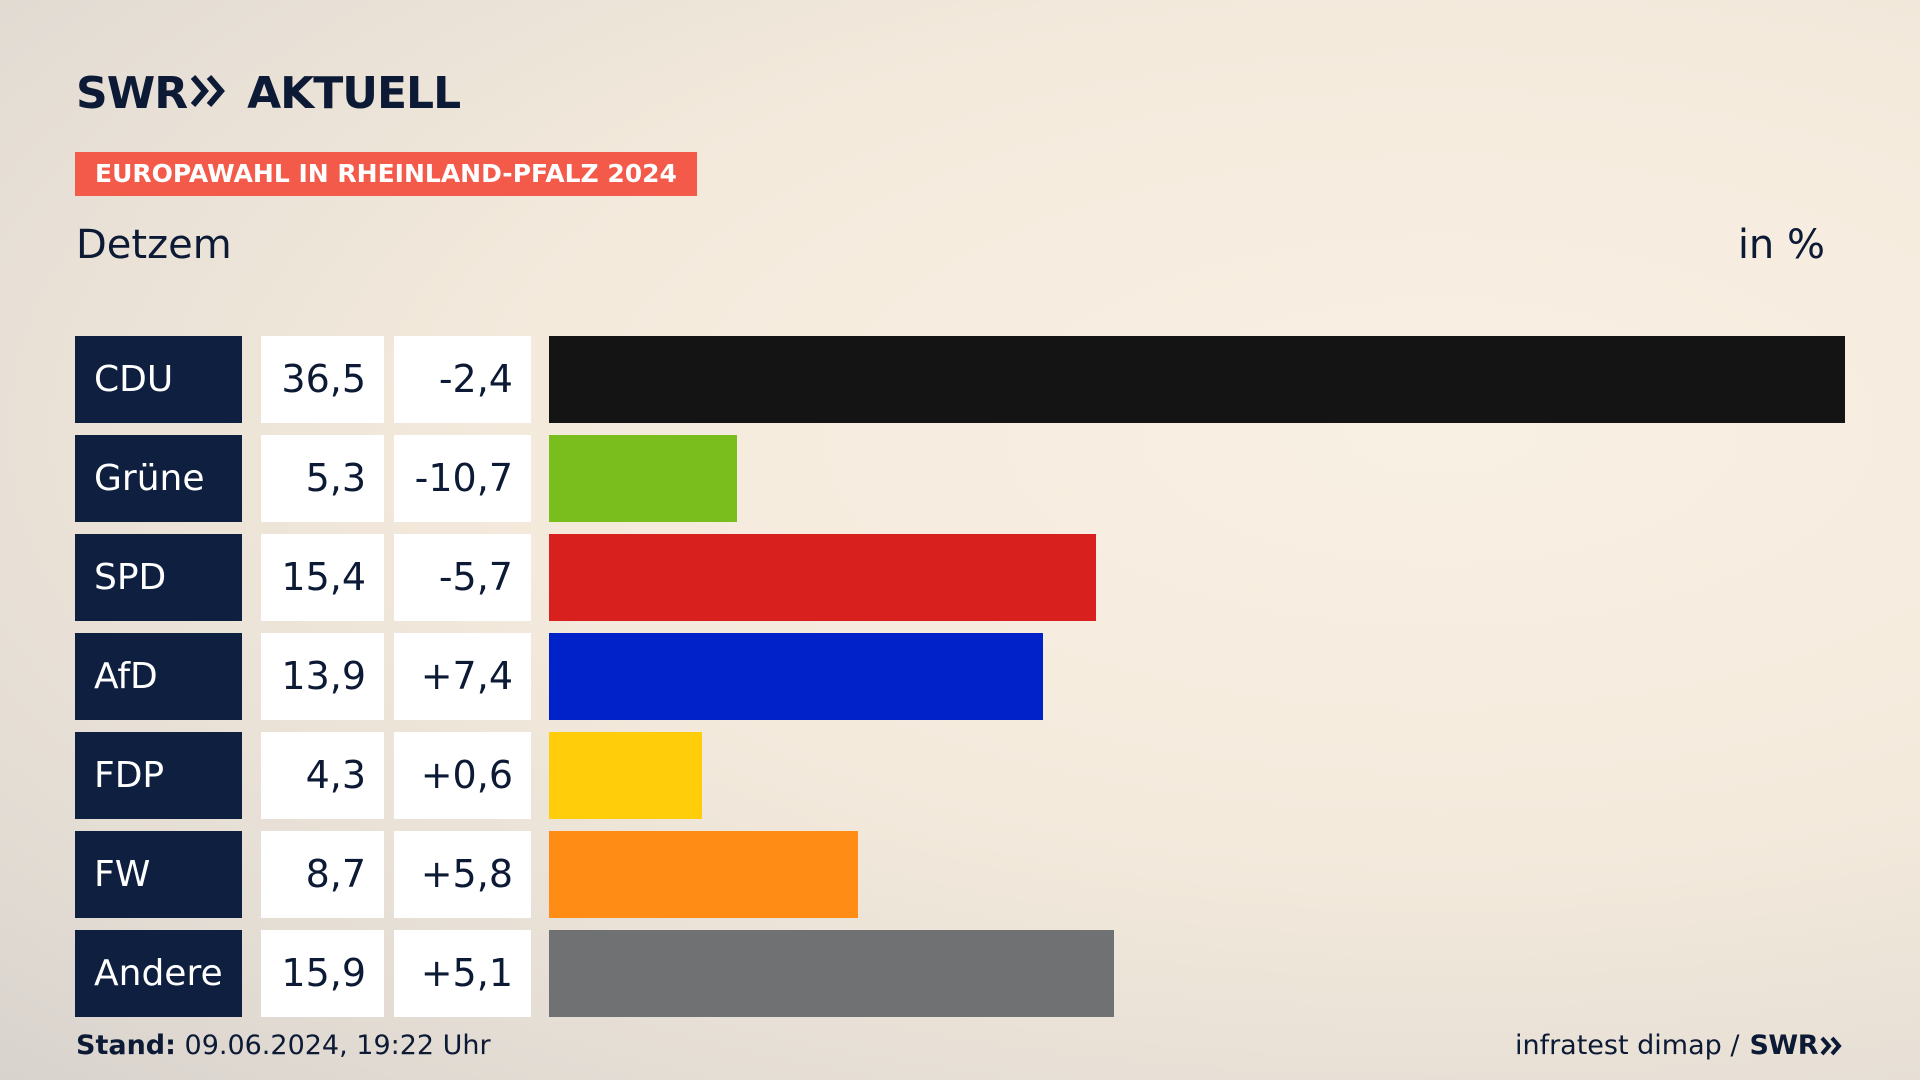  What do you see at coordinates (322, 676) in the screenshot?
I see `vote-share-value: 13,9` at bounding box center [322, 676].